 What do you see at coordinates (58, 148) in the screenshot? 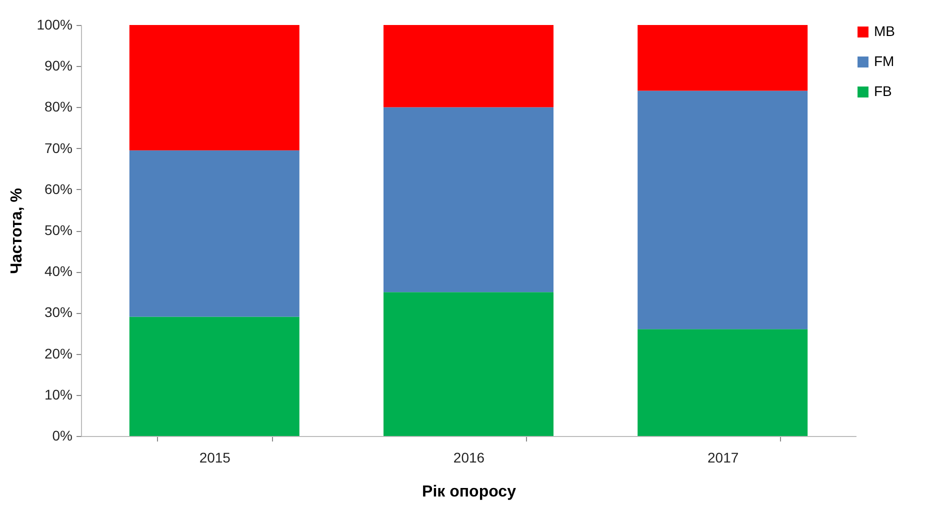
I see `y-tick-label: 70%` at bounding box center [58, 148].